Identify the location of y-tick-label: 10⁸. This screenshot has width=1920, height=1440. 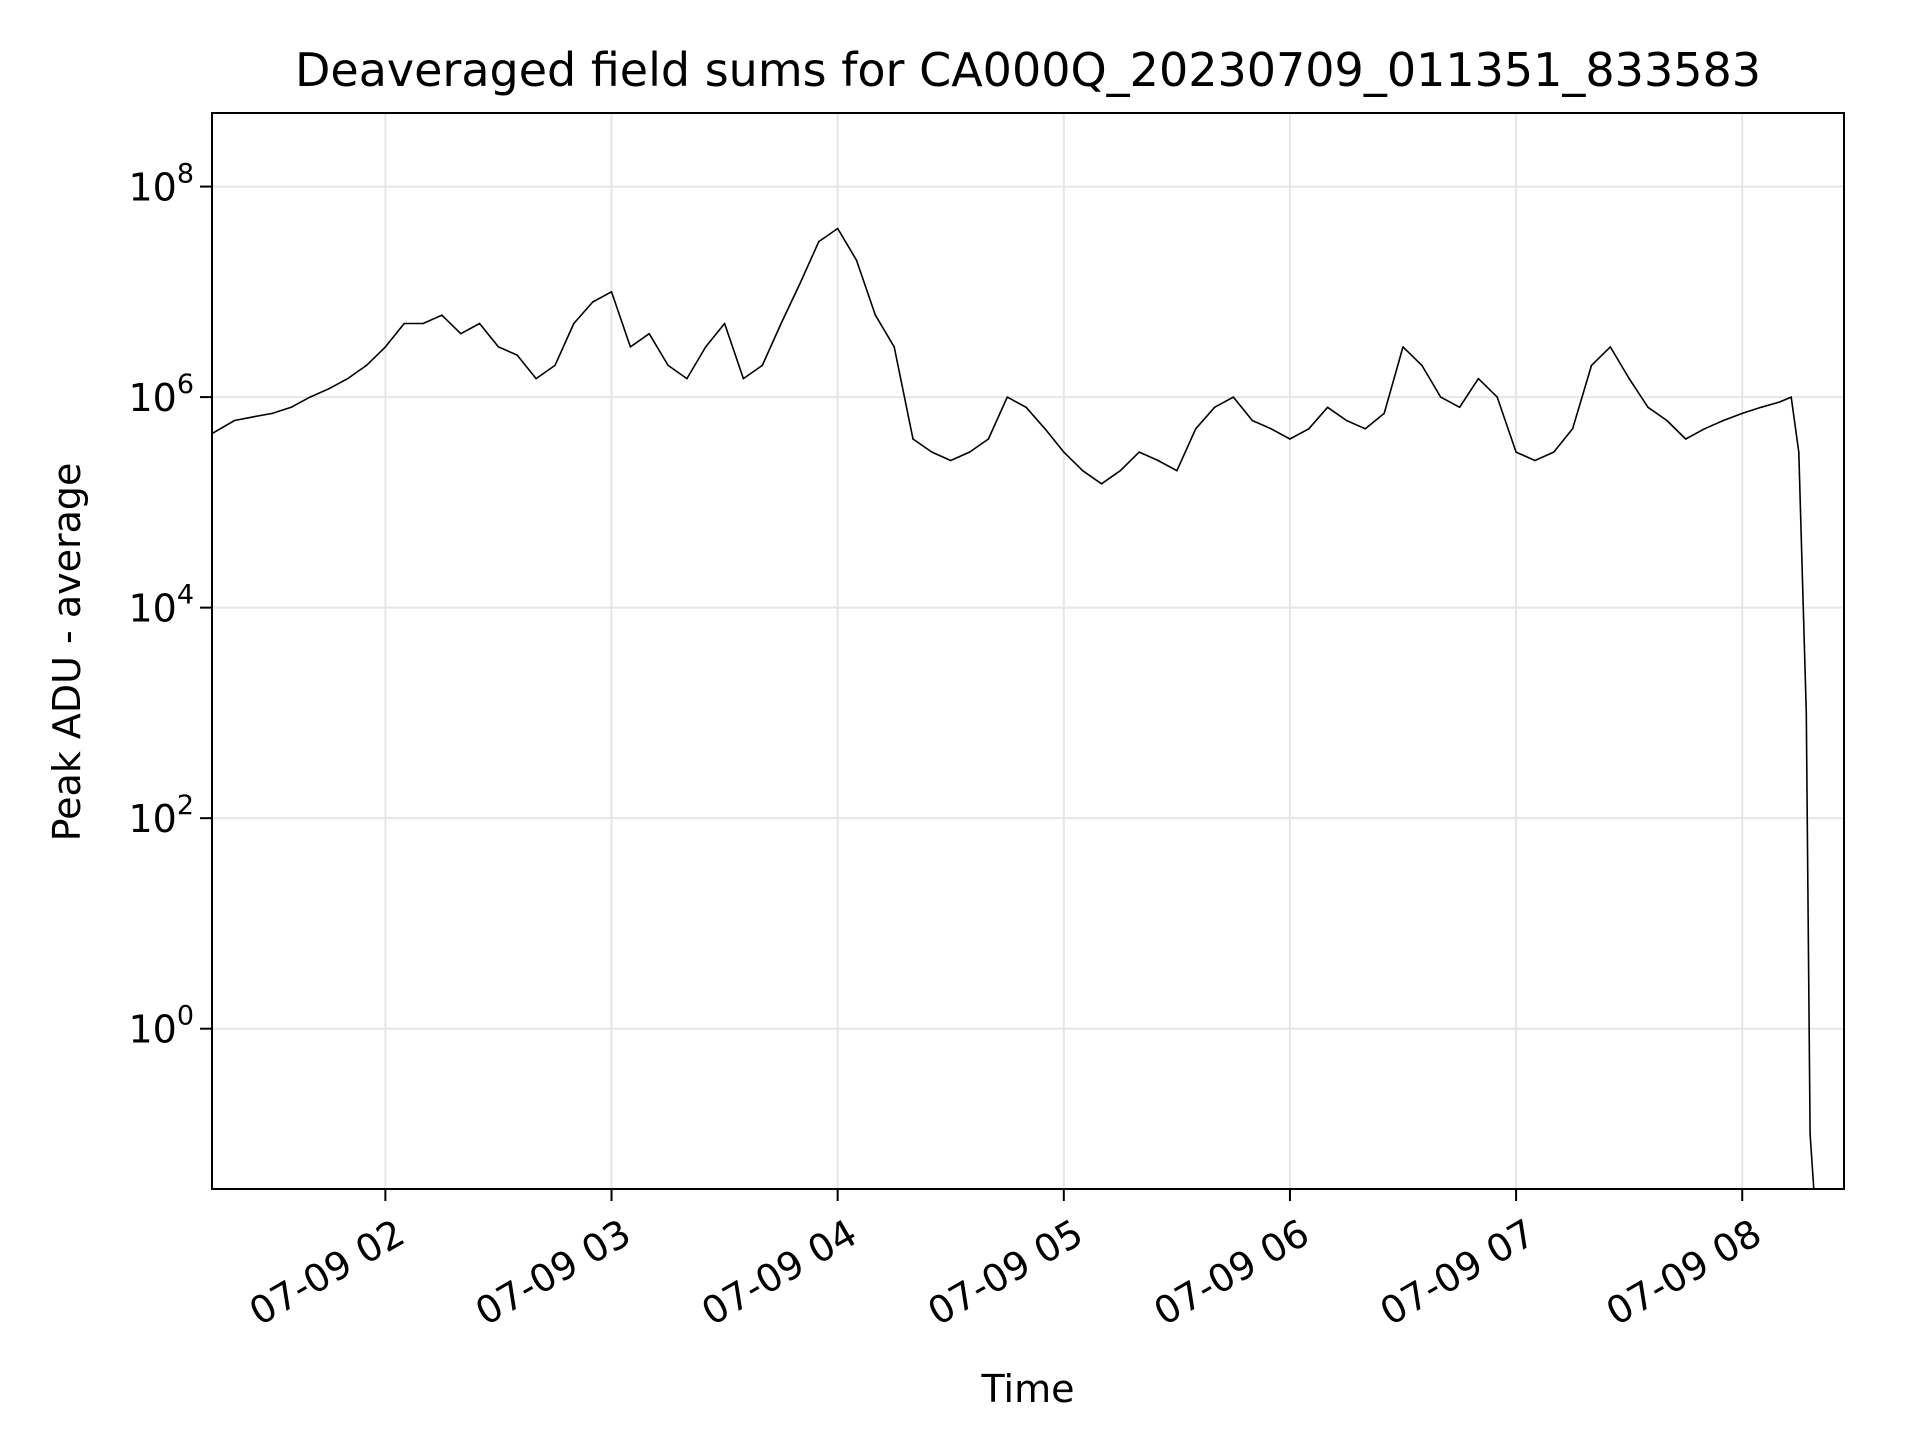
(161, 184).